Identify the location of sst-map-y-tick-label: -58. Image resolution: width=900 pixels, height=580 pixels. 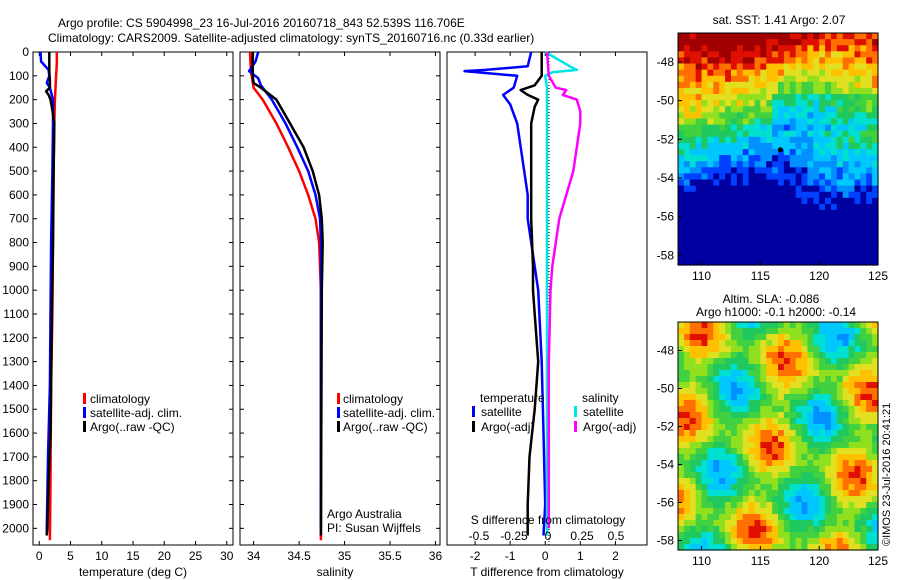
(666, 255).